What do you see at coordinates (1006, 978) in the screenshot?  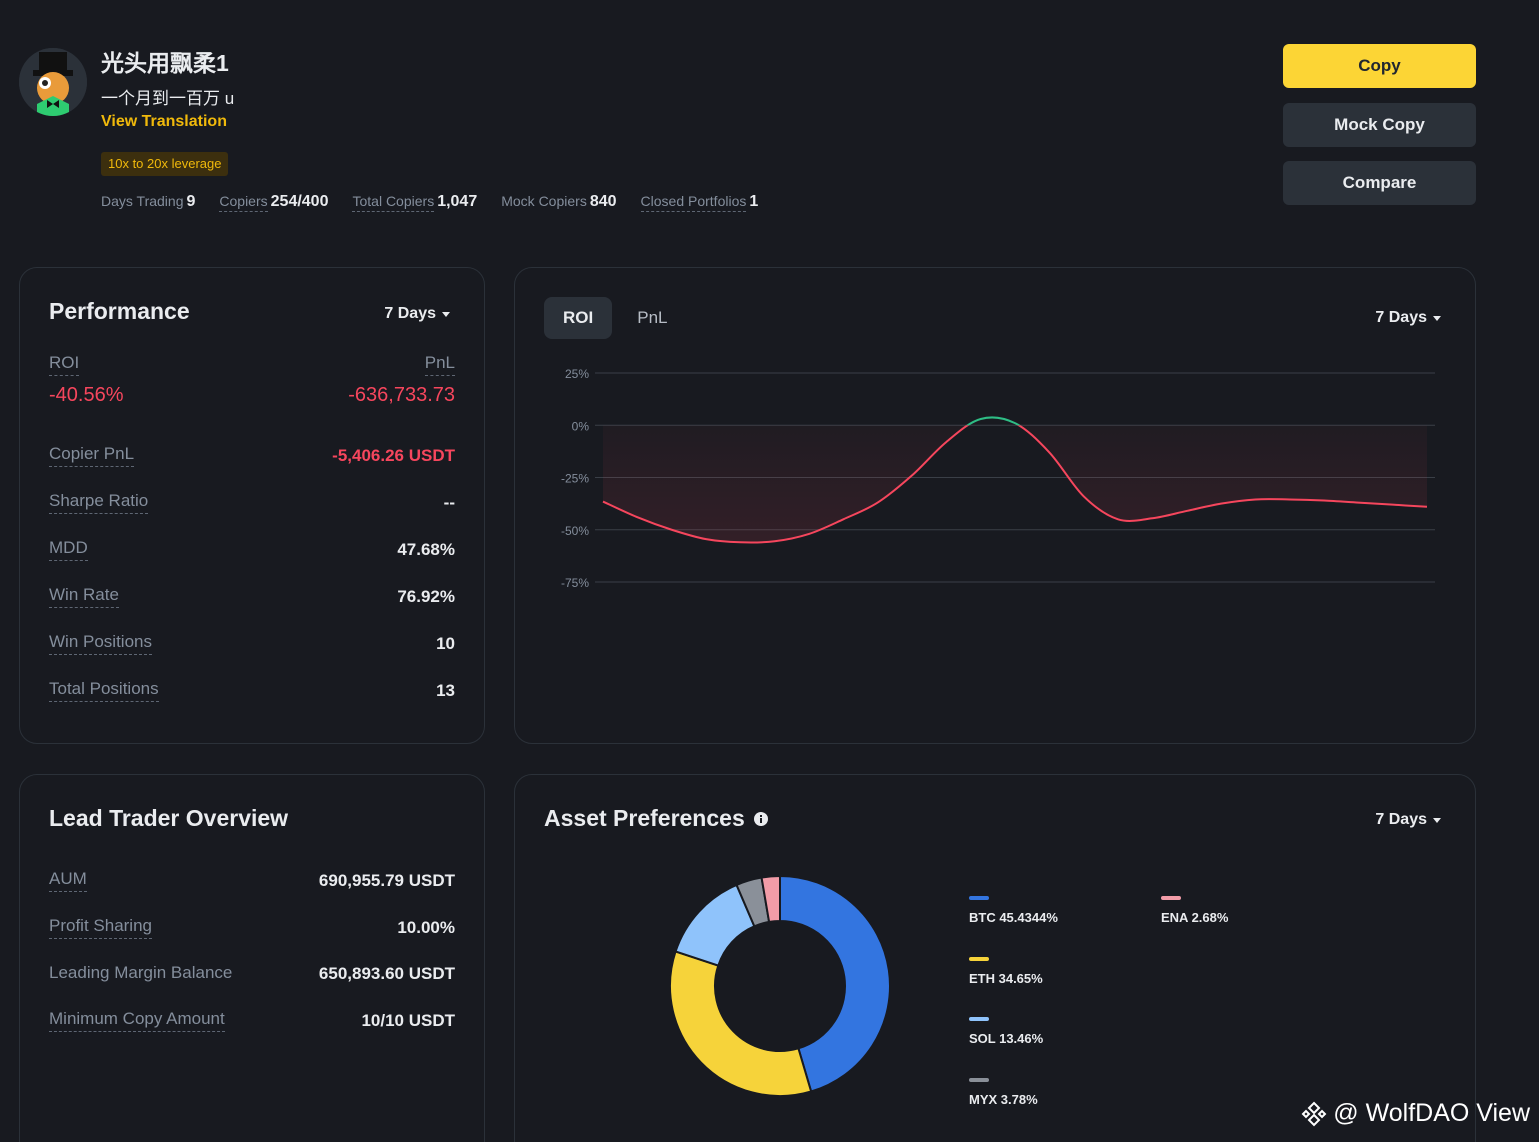 I see `legend-label-eth: ETH 34.65%` at bounding box center [1006, 978].